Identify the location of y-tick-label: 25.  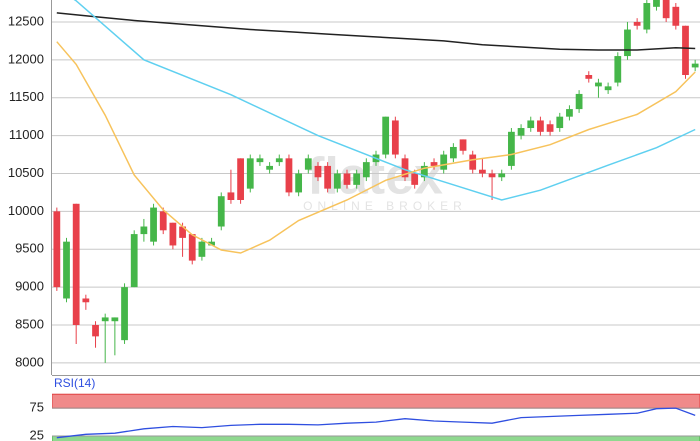
(37, 434).